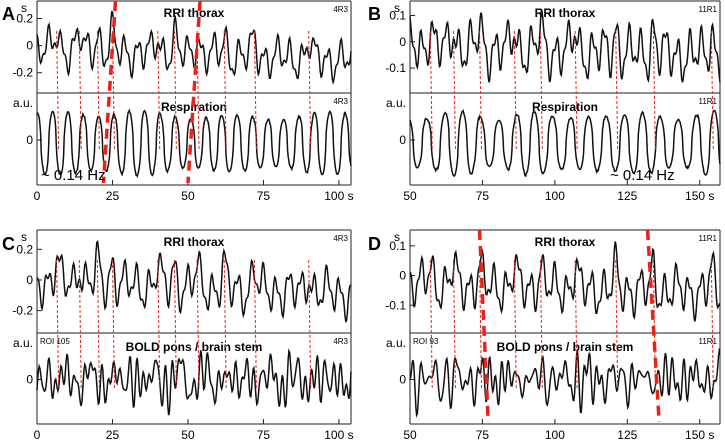 This screenshot has width=725, height=442. I want to click on panel-label-A: A, so click(8, 14).